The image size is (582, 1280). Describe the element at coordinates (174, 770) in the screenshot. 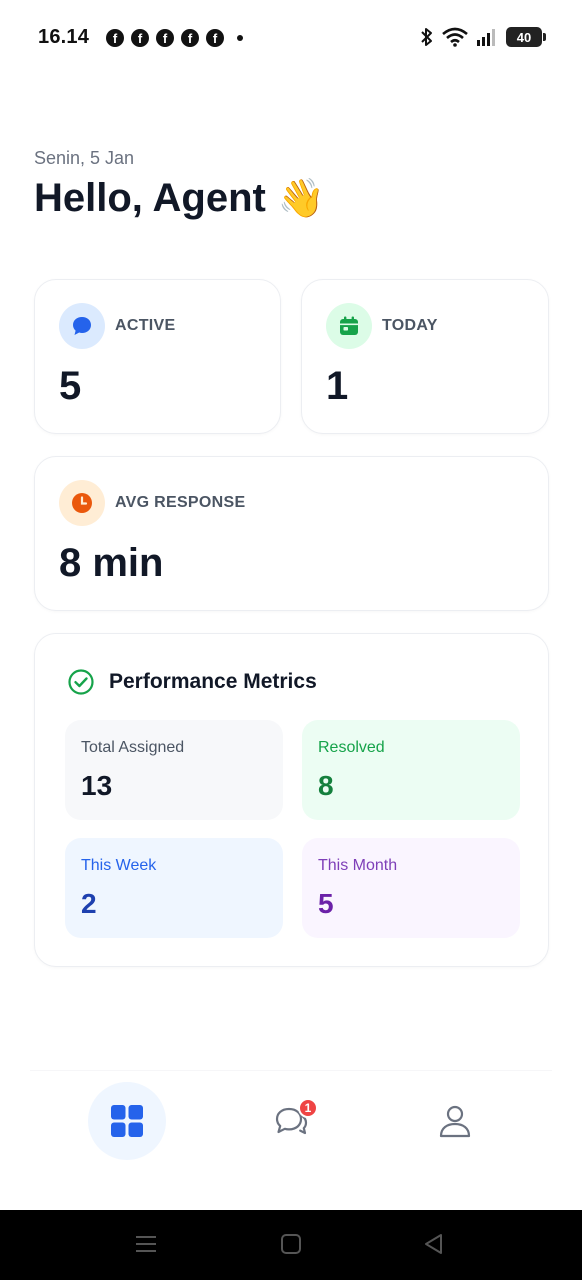

I see `metric-total-assigned: Total Assigned 13` at that location.